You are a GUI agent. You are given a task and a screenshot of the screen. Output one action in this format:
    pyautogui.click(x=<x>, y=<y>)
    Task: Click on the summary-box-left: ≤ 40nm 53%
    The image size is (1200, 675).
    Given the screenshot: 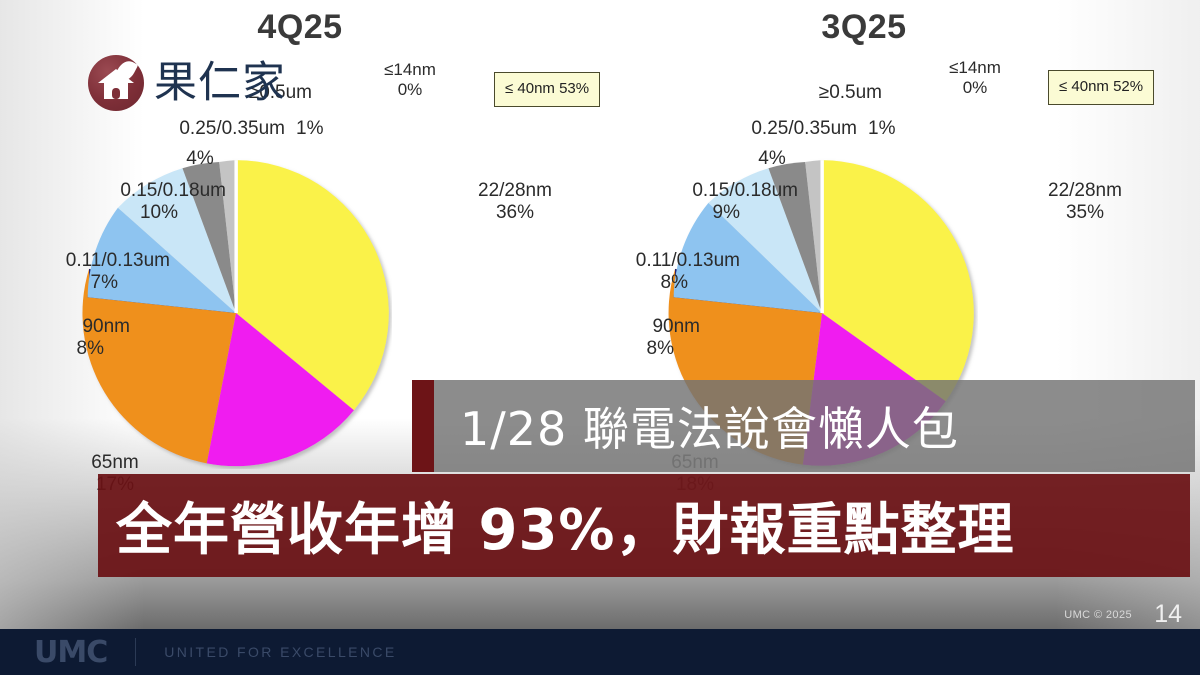 What is the action you would take?
    pyautogui.click(x=547, y=90)
    